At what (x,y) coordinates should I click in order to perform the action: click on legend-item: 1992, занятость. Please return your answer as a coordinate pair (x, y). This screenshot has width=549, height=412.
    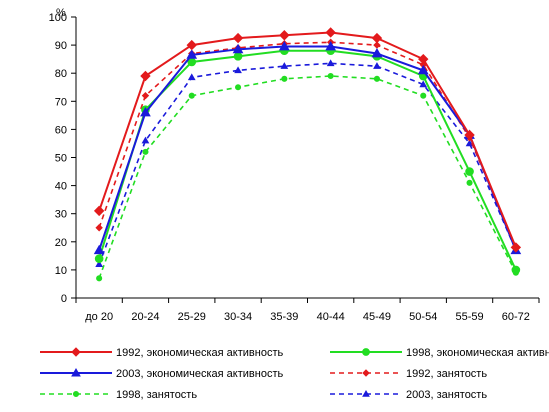
    Looking at the image, I should click on (408, 374).